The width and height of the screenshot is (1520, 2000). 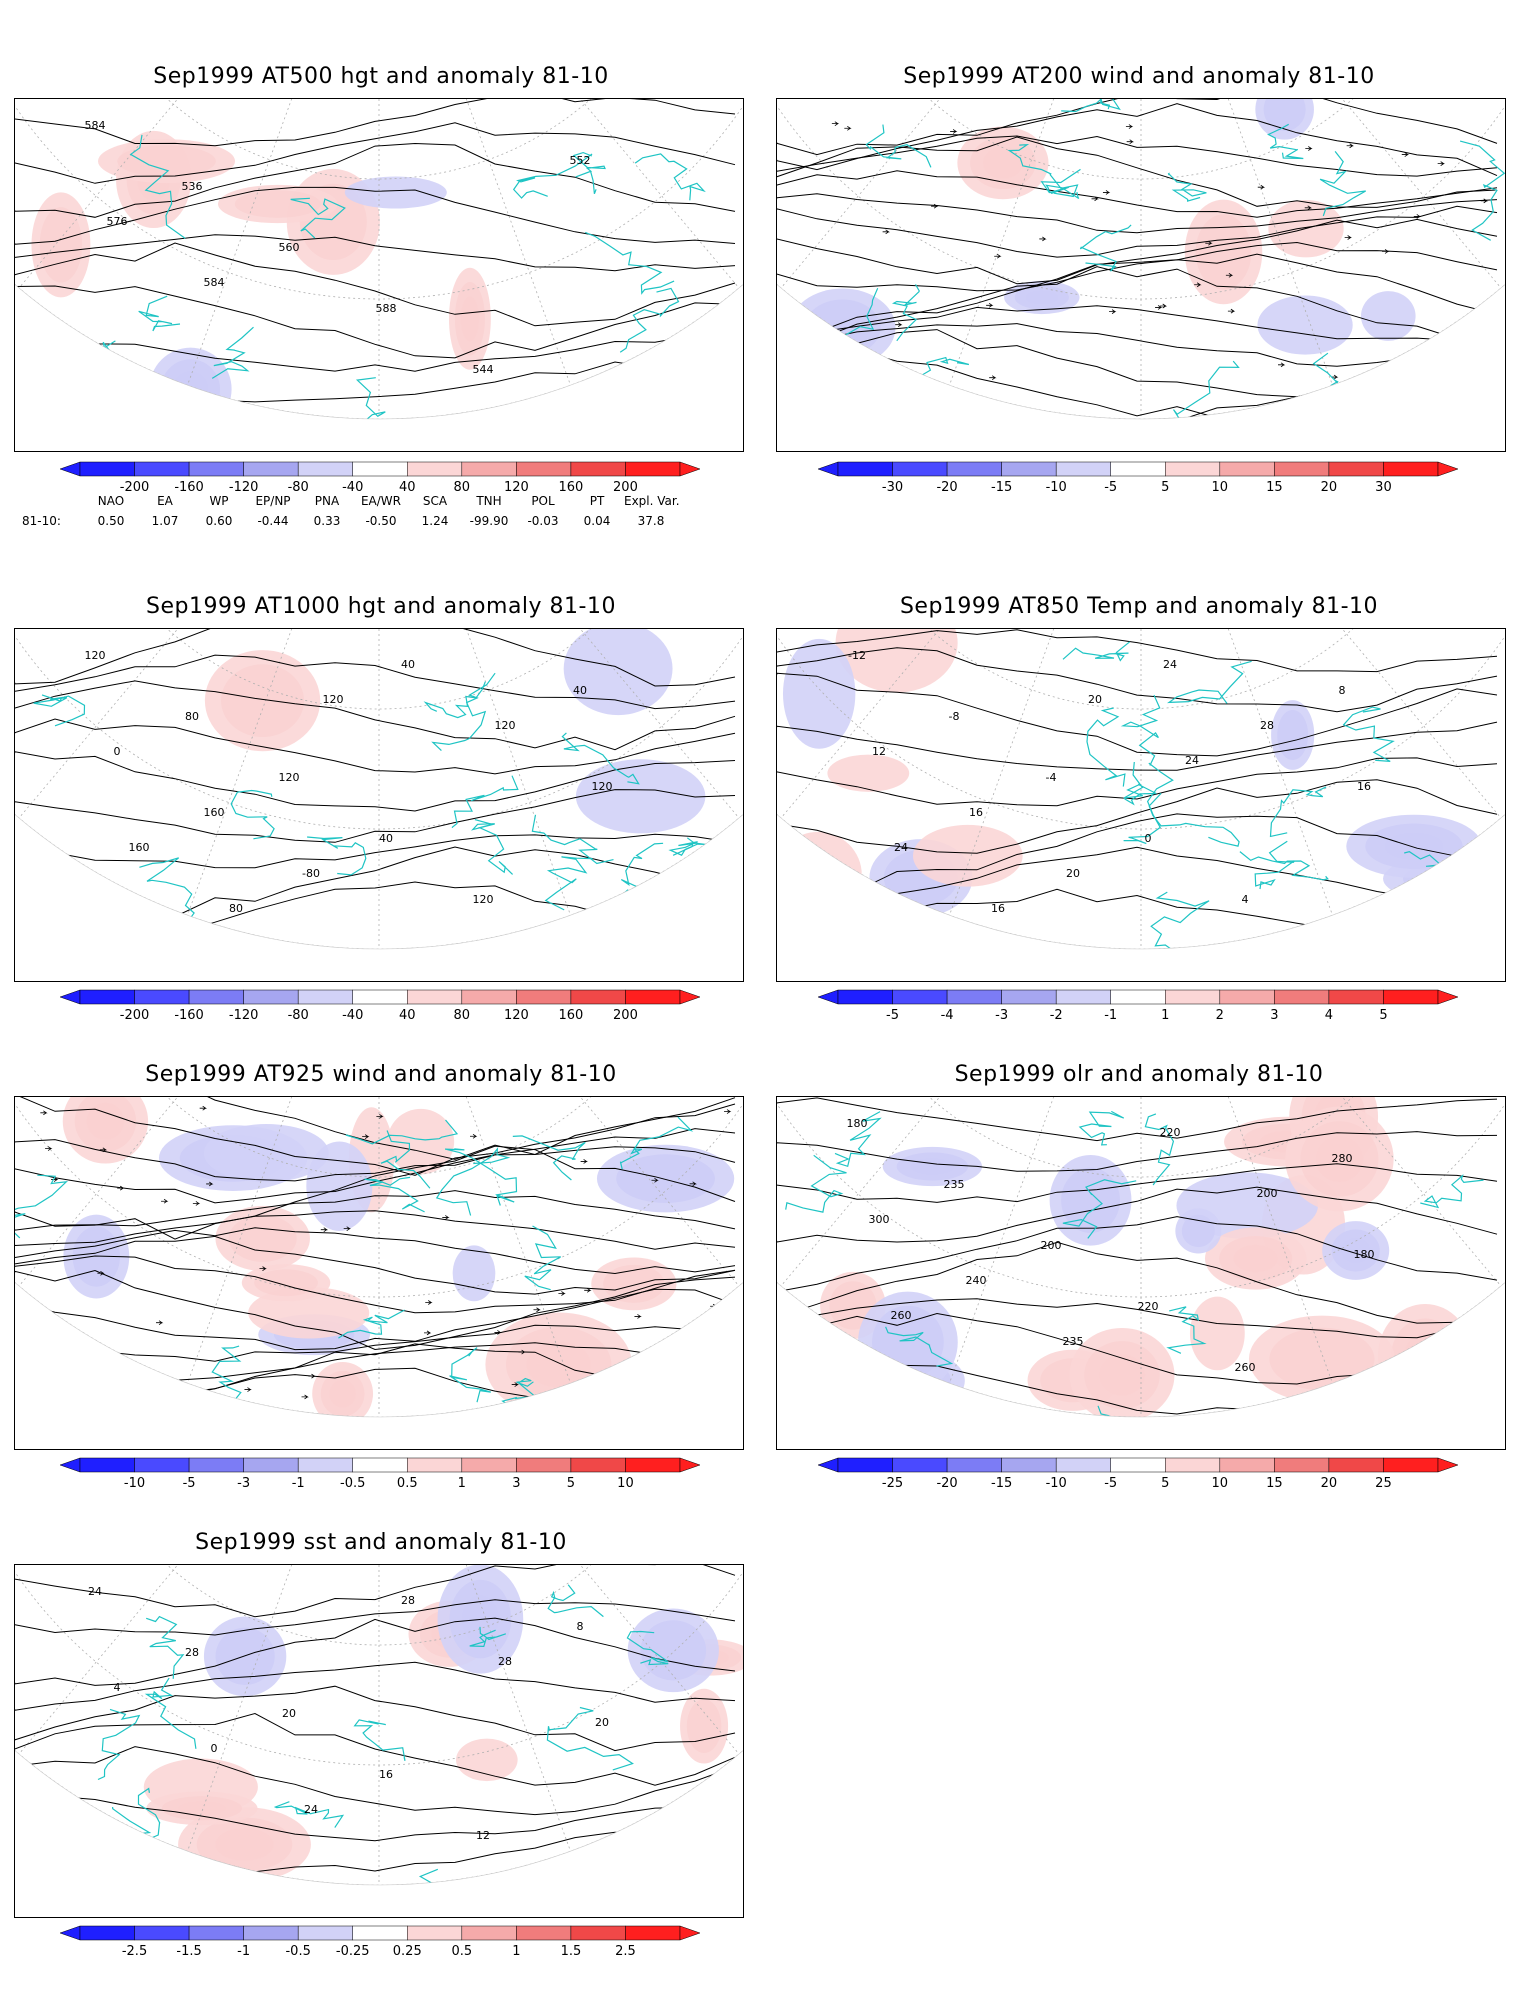 What do you see at coordinates (1274, 487) in the screenshot?
I see `colorbar-tick-label: 15` at bounding box center [1274, 487].